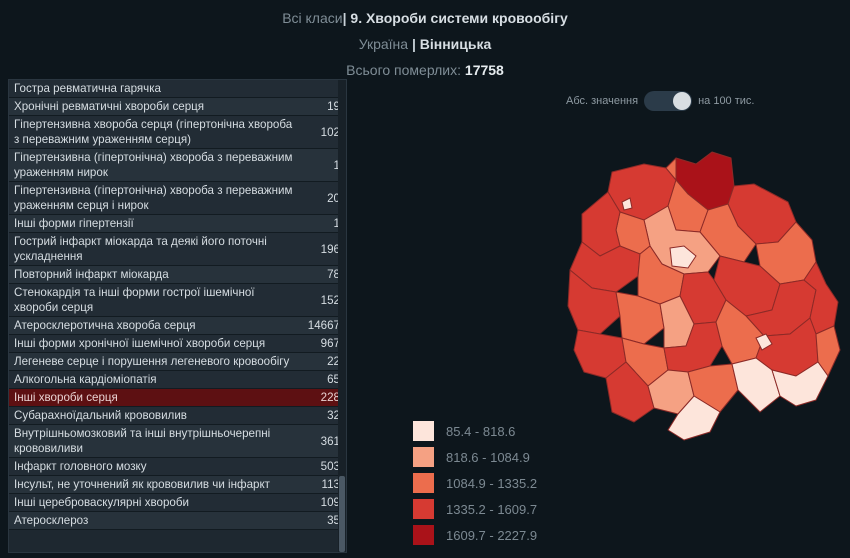 The image size is (850, 558). Describe the element at coordinates (455, 44) in the screenshot. I see `region-name: Вінницька` at that location.